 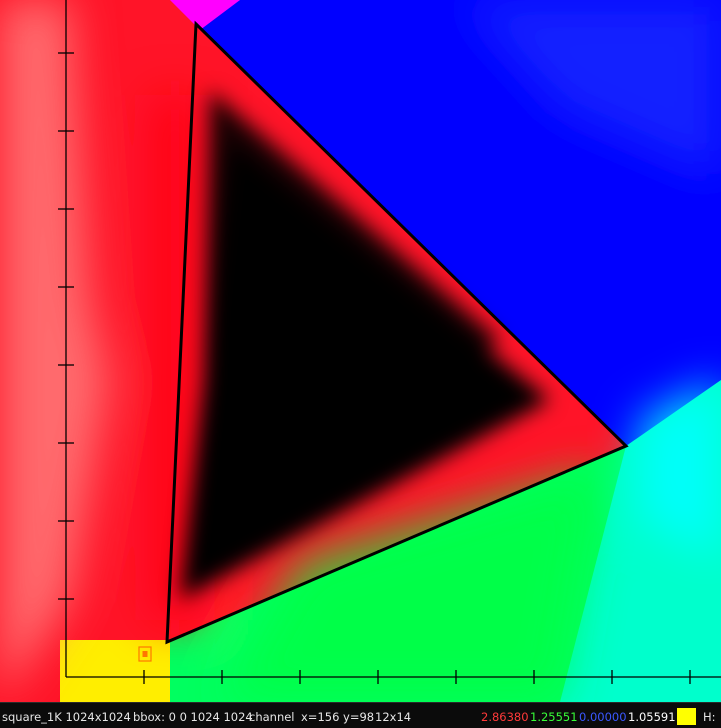 What do you see at coordinates (554, 717) in the screenshot?
I see `green-value: 1.25551` at bounding box center [554, 717].